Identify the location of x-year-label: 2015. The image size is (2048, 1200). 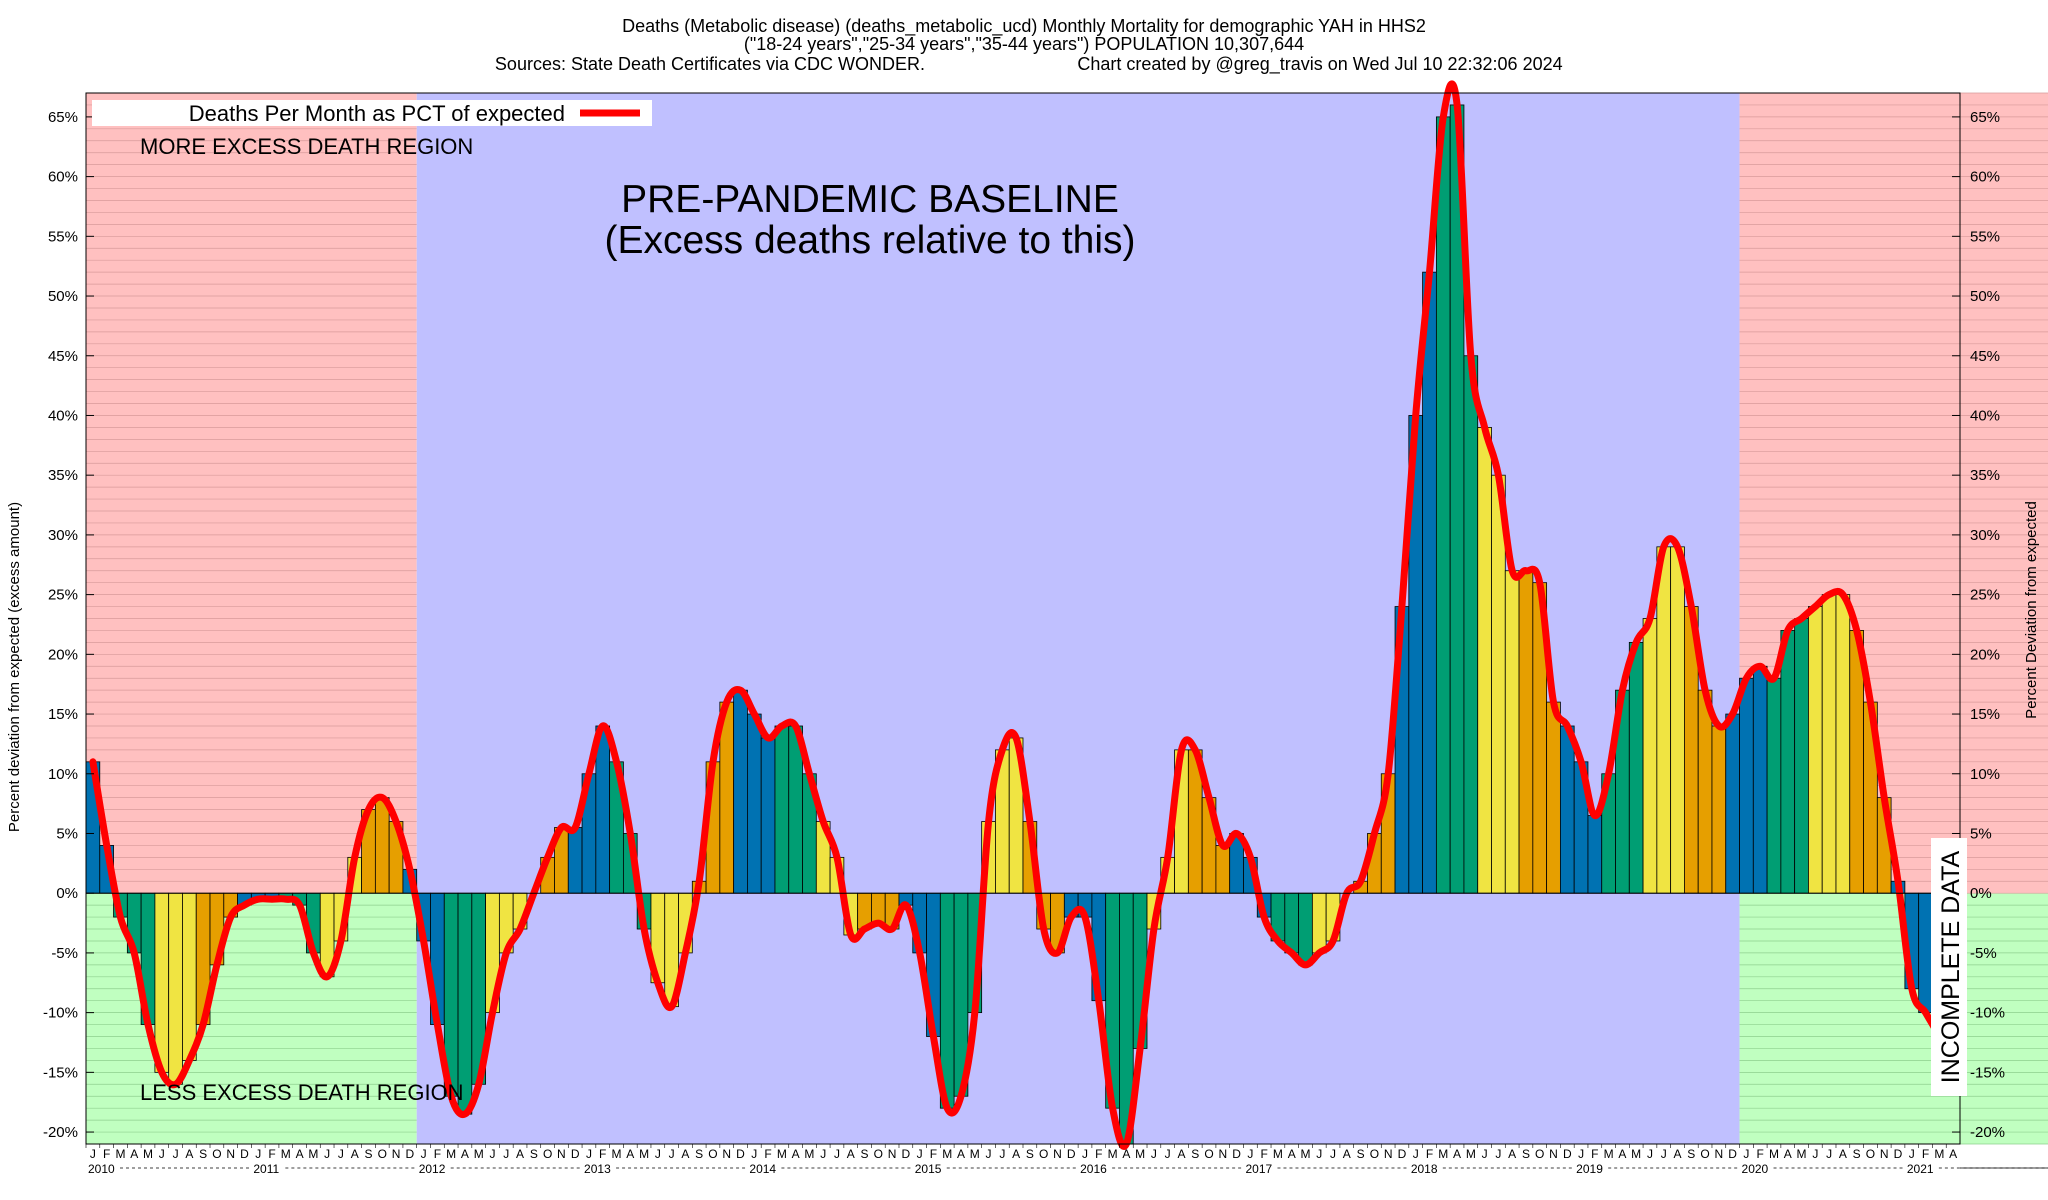
(928, 1169).